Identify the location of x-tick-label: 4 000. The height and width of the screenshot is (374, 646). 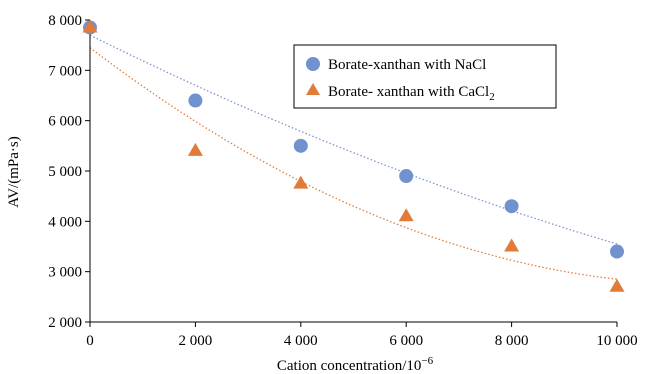
(301, 341).